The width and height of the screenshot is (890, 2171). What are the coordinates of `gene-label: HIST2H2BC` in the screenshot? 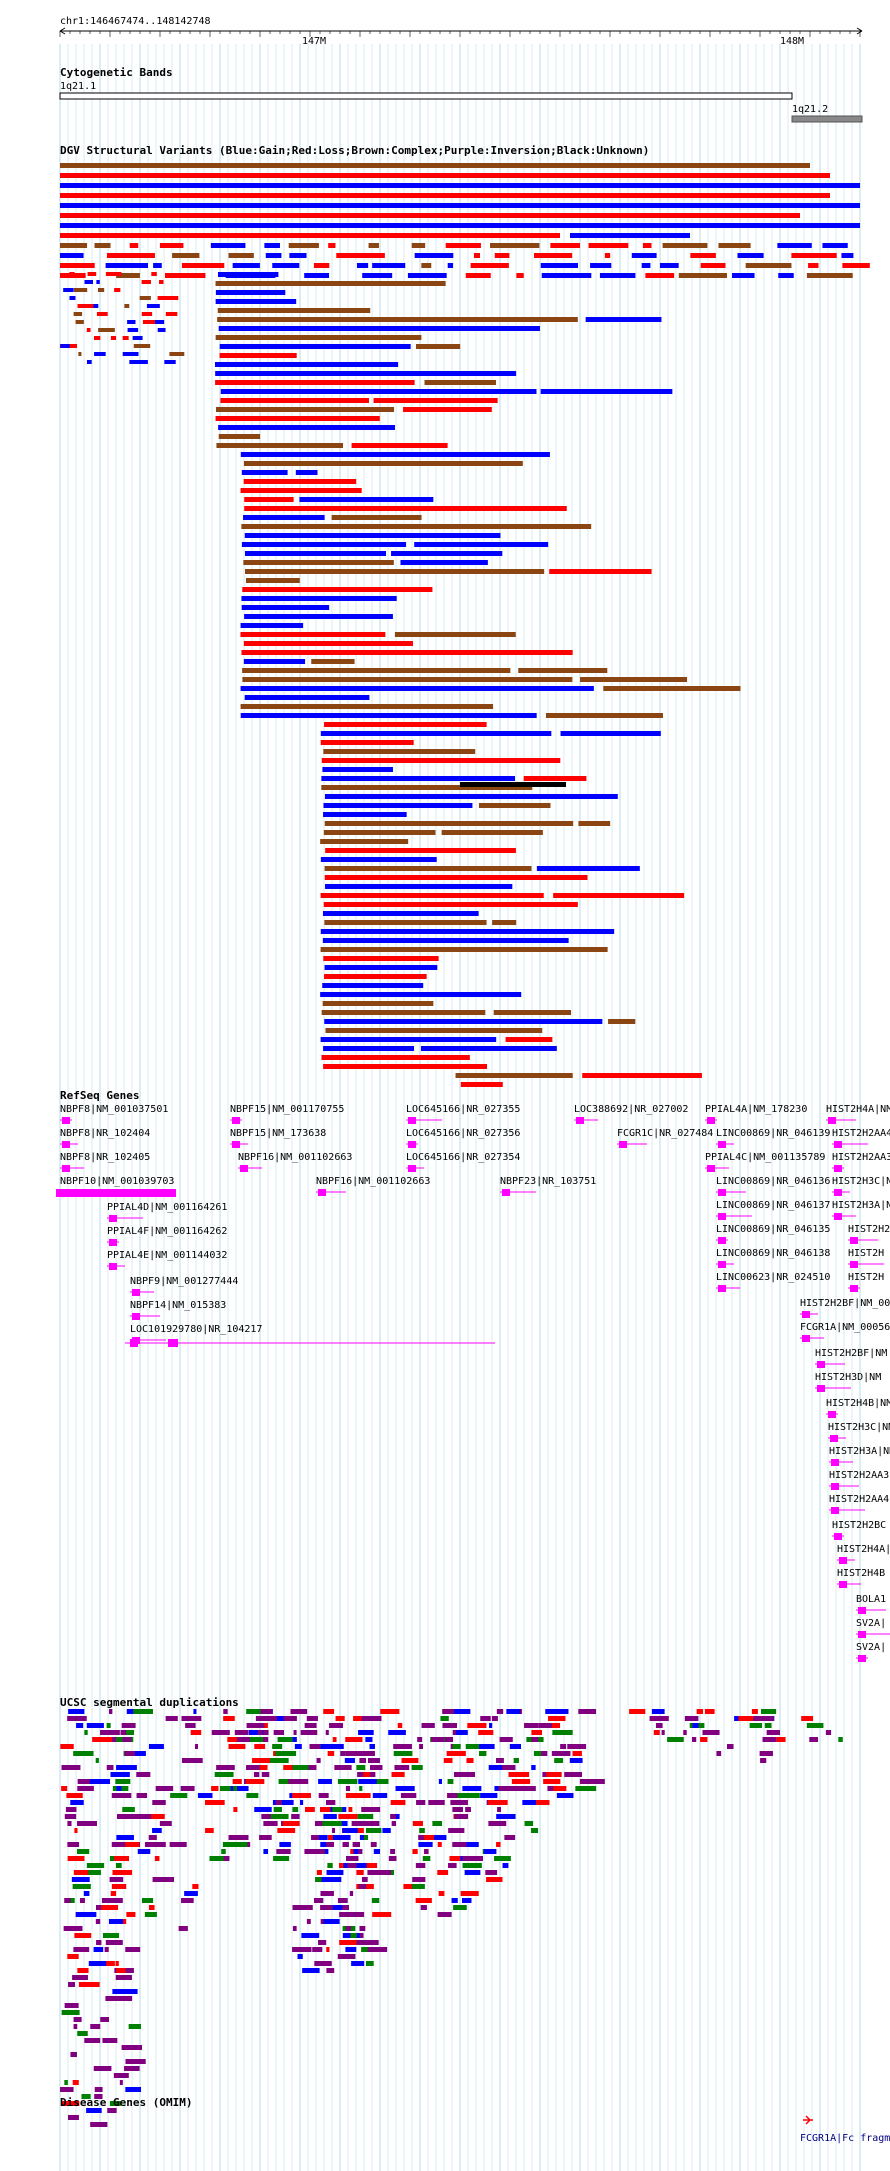 It's located at (859, 1525).